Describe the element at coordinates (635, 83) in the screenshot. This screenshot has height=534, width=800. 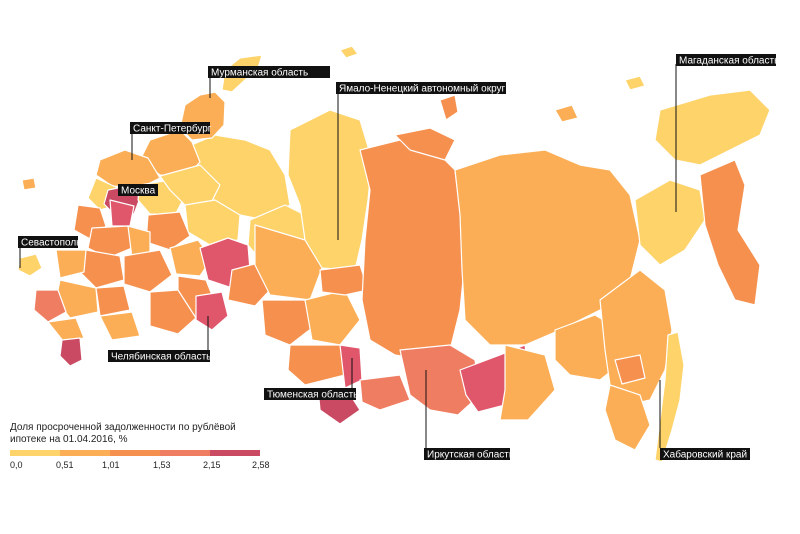
I see `island-wrangel` at that location.